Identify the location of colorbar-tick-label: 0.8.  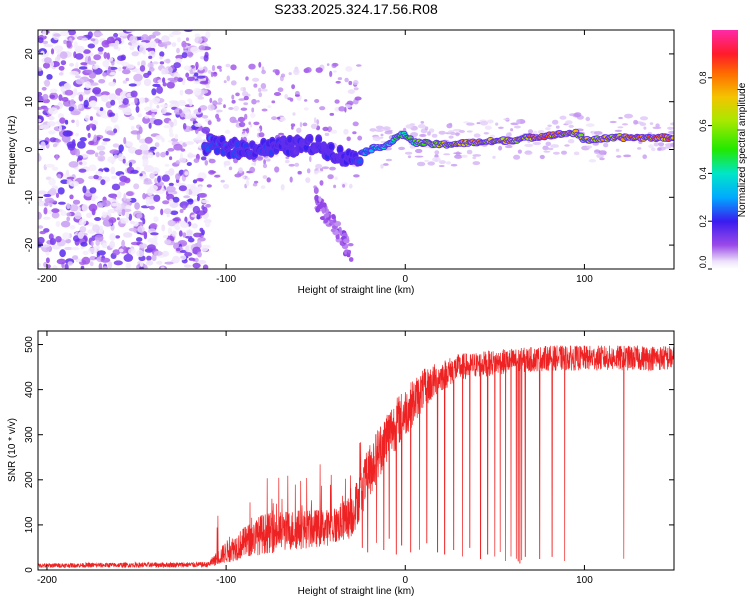
(703, 78).